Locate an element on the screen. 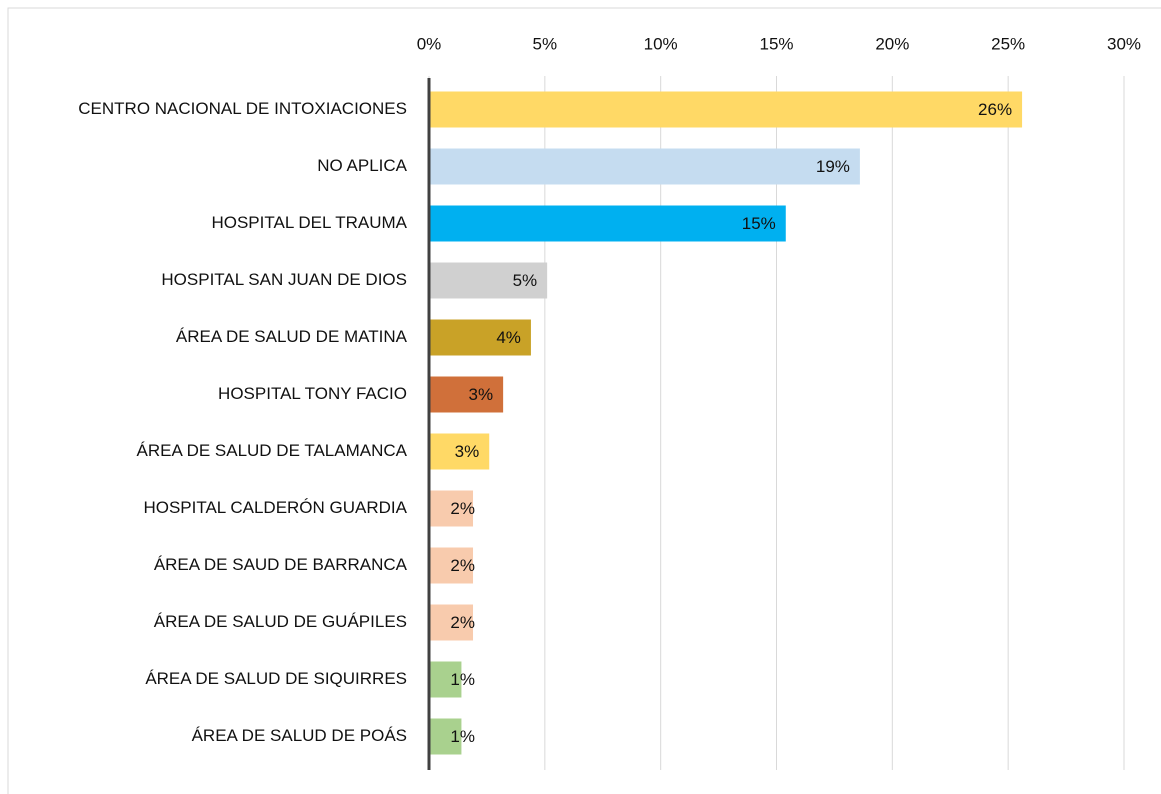 Image resolution: width=1161 pixels, height=794 pixels. value-label: 19% is located at coordinates (833, 166).